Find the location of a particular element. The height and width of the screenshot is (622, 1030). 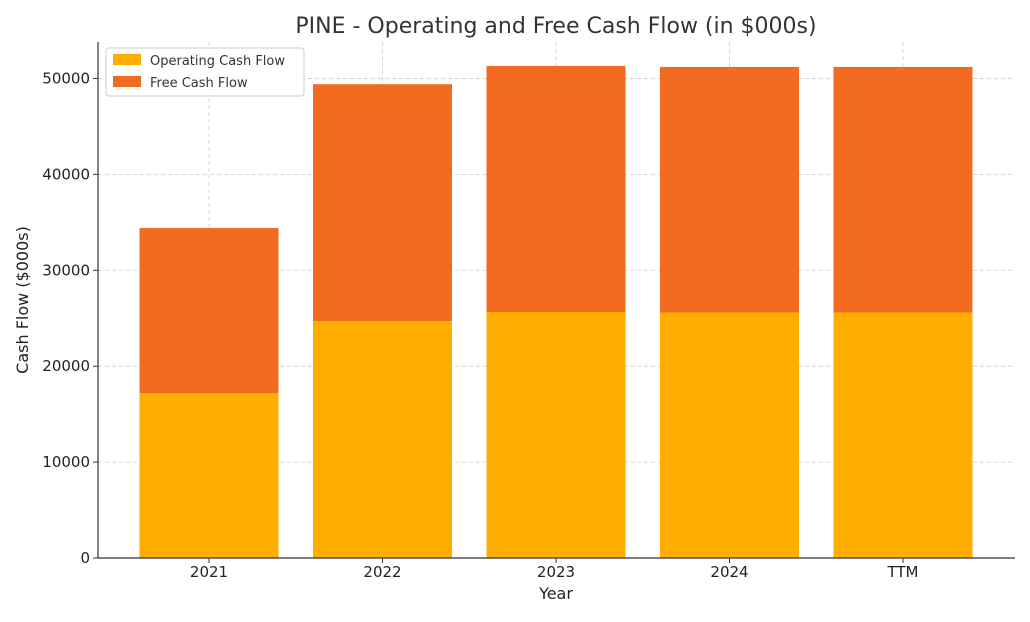

x-tick-label: 2022 is located at coordinates (382, 572).